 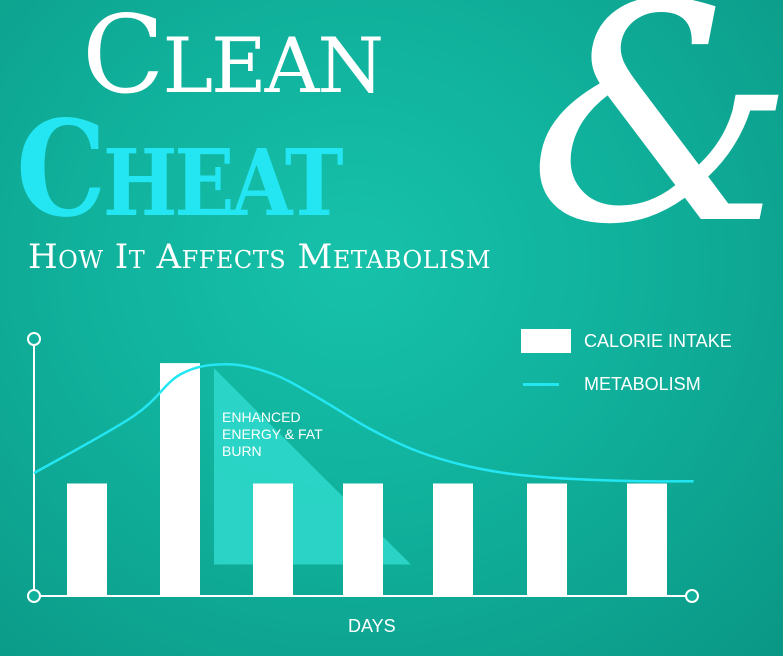 I want to click on x-axis-label: DAYS, so click(x=372, y=626).